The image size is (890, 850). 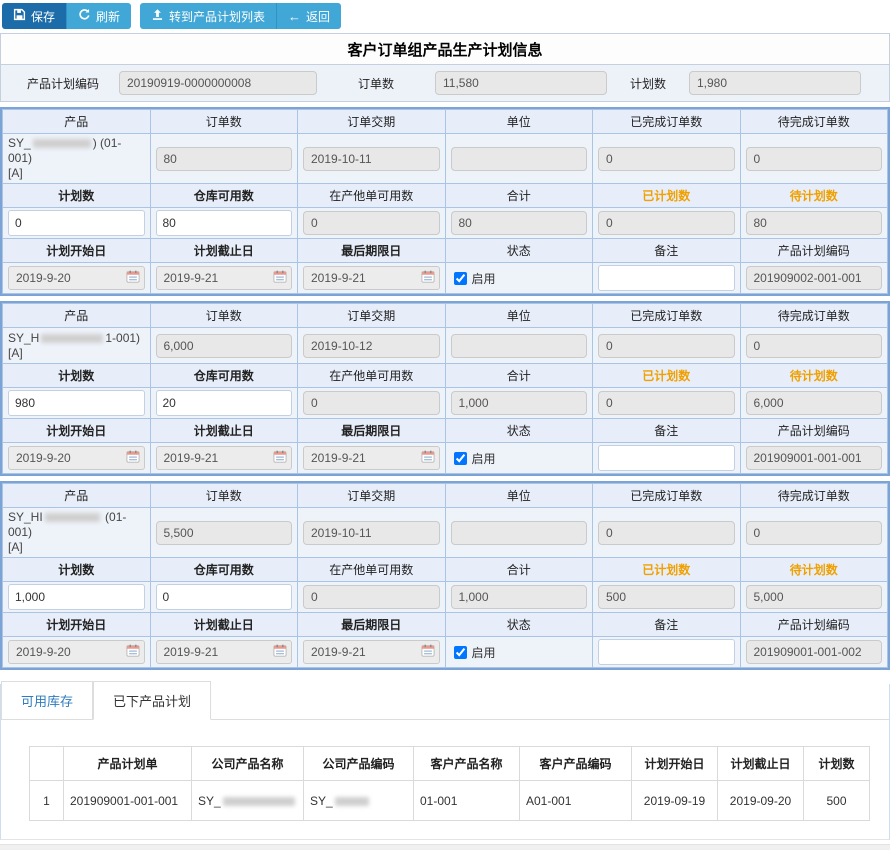 I want to click on summary-plan-code-label: 产品计划编码, so click(x=62, y=83).